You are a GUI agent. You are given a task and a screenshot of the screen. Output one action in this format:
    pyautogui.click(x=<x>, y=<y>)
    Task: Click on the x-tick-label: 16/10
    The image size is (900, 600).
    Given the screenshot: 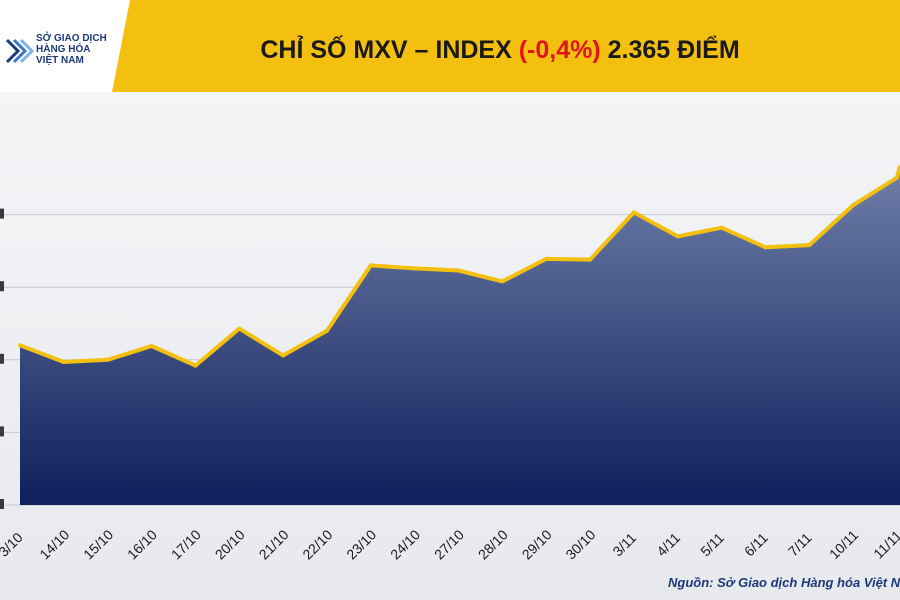 What is the action you would take?
    pyautogui.click(x=142, y=544)
    